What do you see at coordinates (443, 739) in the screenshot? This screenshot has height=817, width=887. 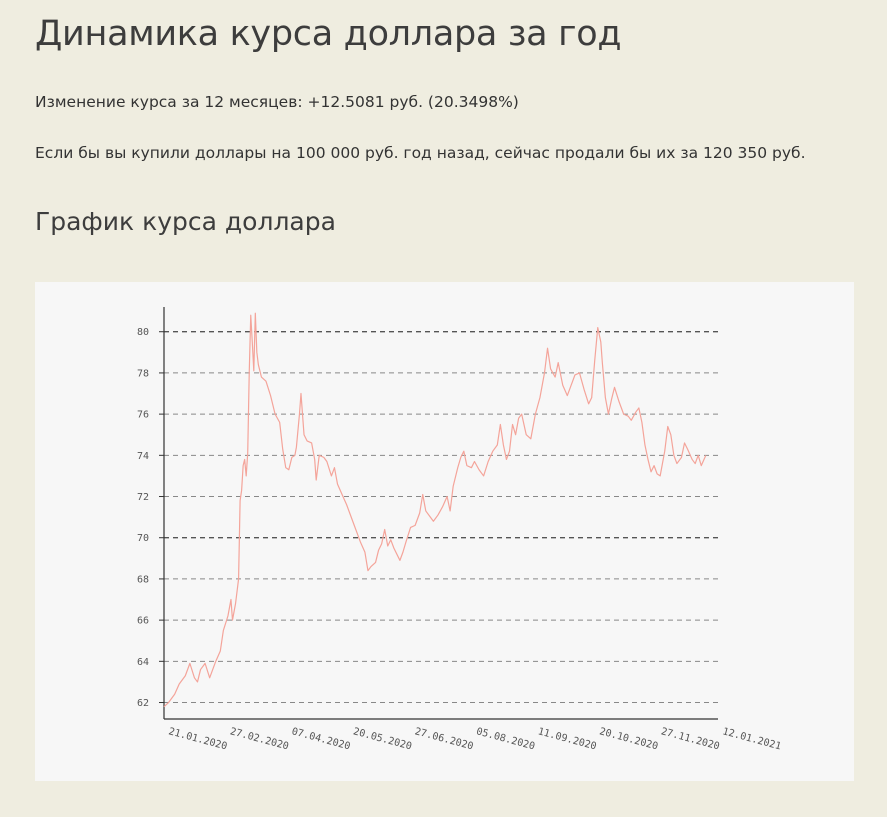 I see `x-tick-label: 27.06.2020` at bounding box center [443, 739].